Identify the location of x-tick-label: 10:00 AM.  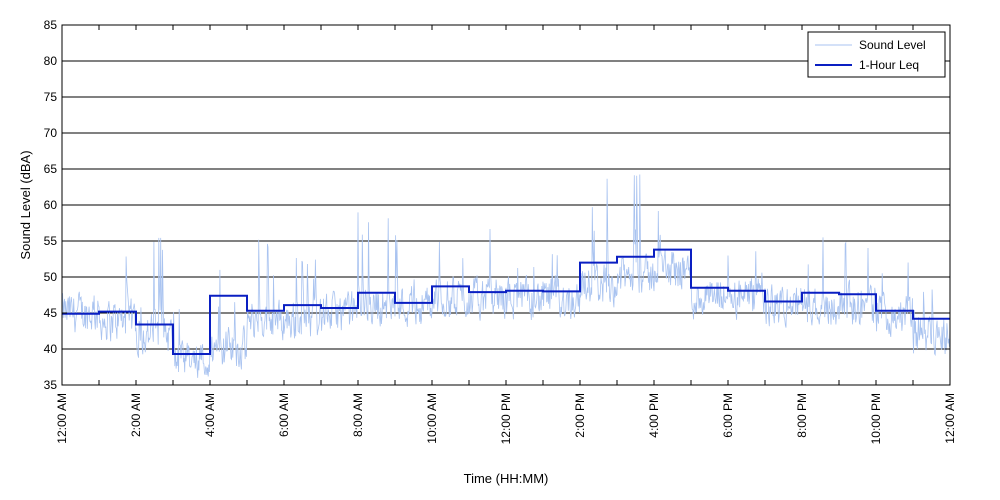
(432, 418).